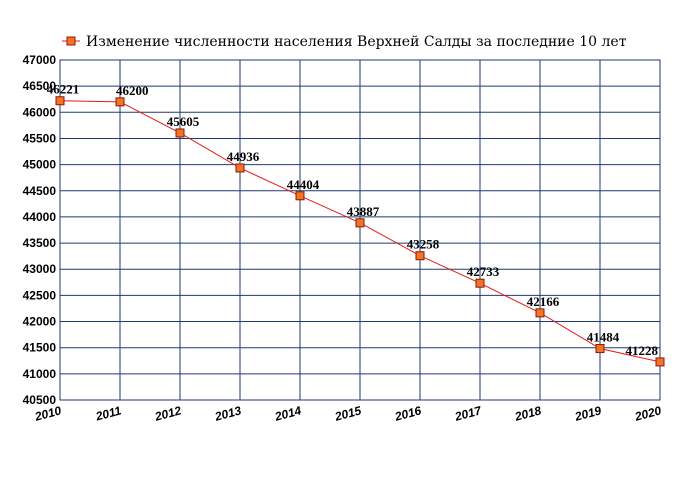 The height and width of the screenshot is (500, 680). What do you see at coordinates (527, 413) in the screenshot?
I see `x-tick-label: 2018` at bounding box center [527, 413].